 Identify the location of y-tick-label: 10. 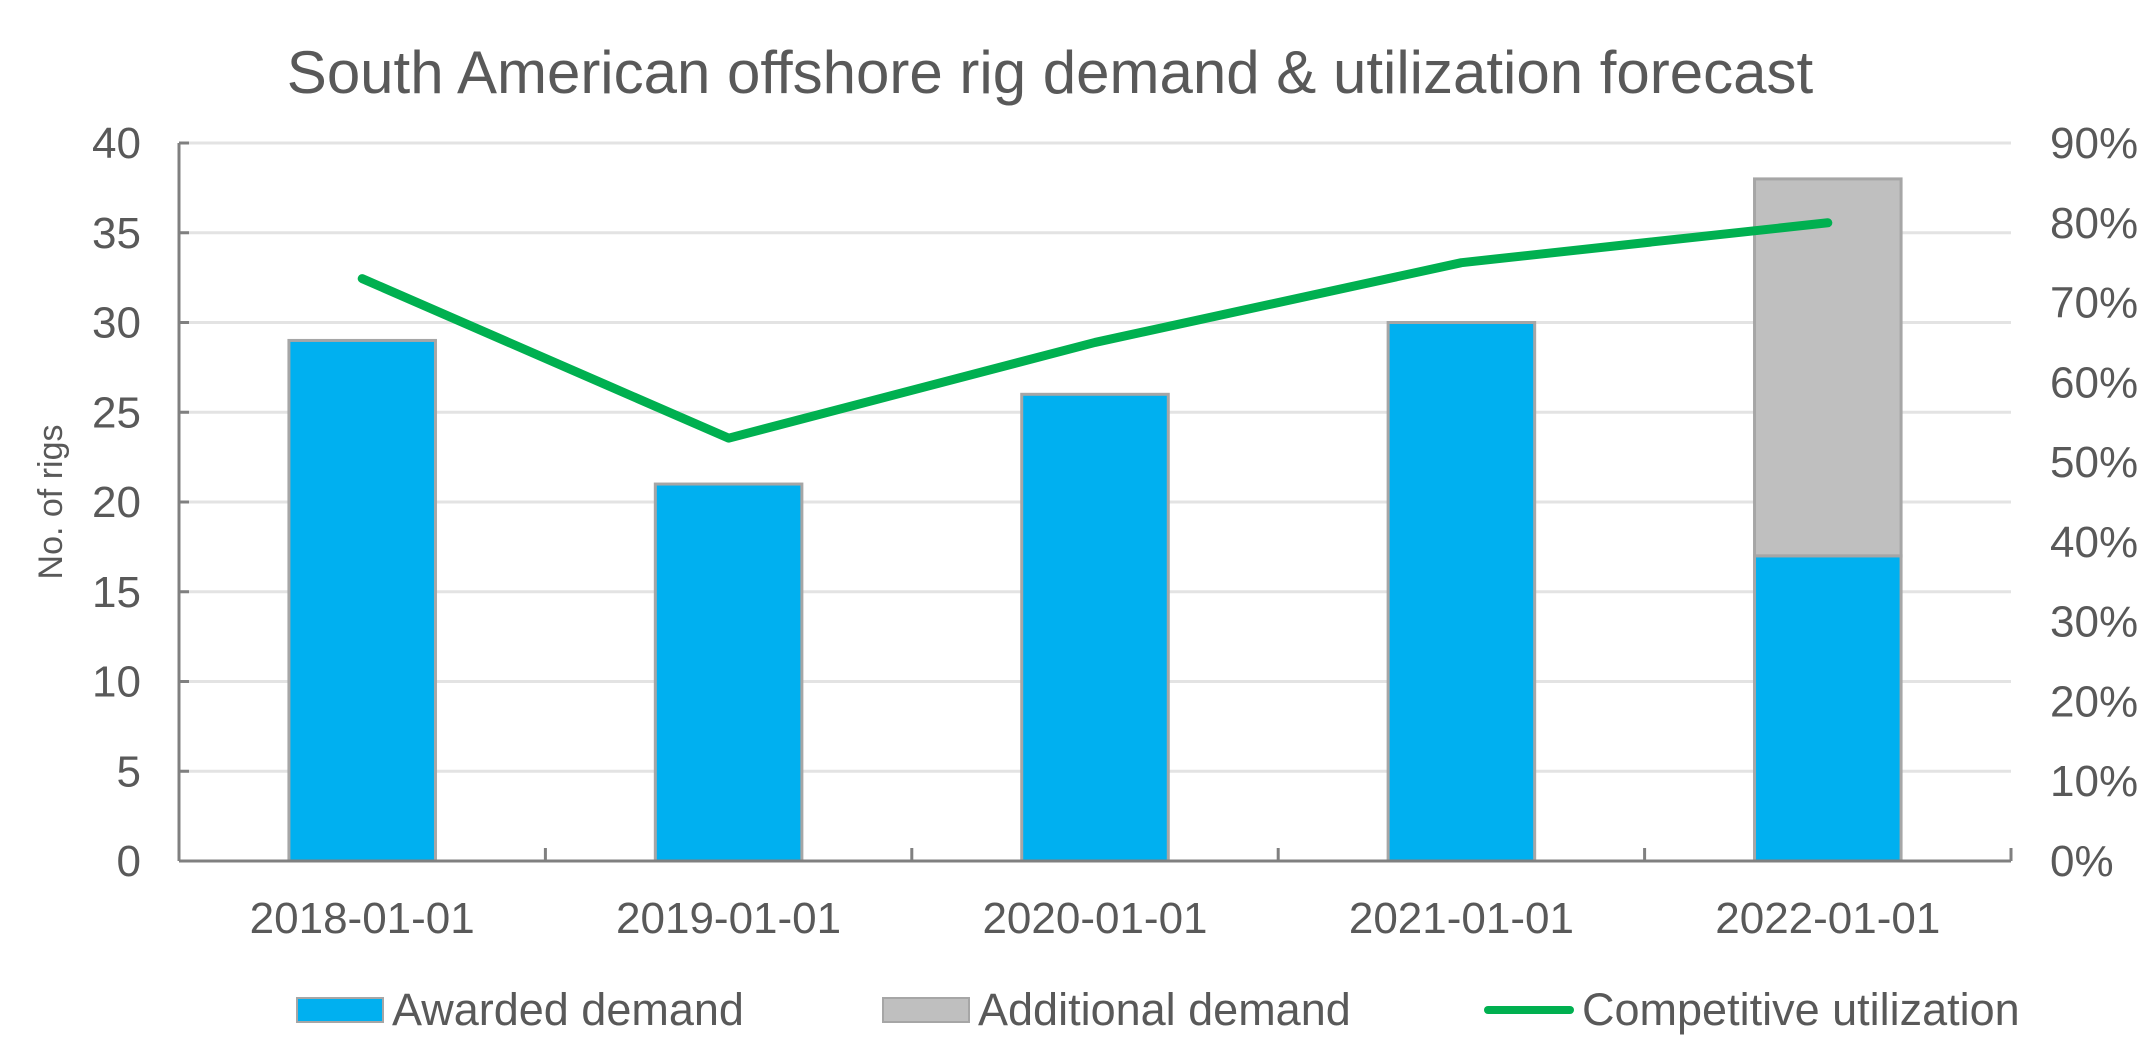
(116, 682).